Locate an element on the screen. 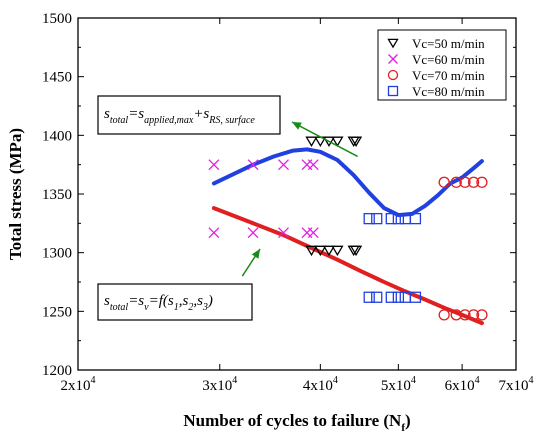 The height and width of the screenshot is (442, 550). annotation-arrow-line is located at coordinates (324, 139).